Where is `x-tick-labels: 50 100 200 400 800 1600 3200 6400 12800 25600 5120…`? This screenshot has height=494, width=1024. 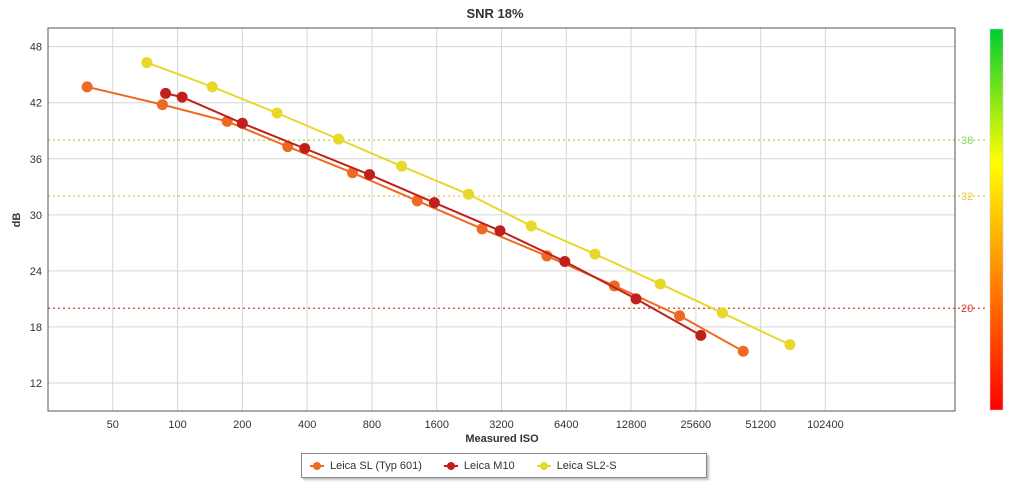 x-tick-labels: 50 100 200 400 800 1600 3200 6400 12800 25600 5120… is located at coordinates (475, 425).